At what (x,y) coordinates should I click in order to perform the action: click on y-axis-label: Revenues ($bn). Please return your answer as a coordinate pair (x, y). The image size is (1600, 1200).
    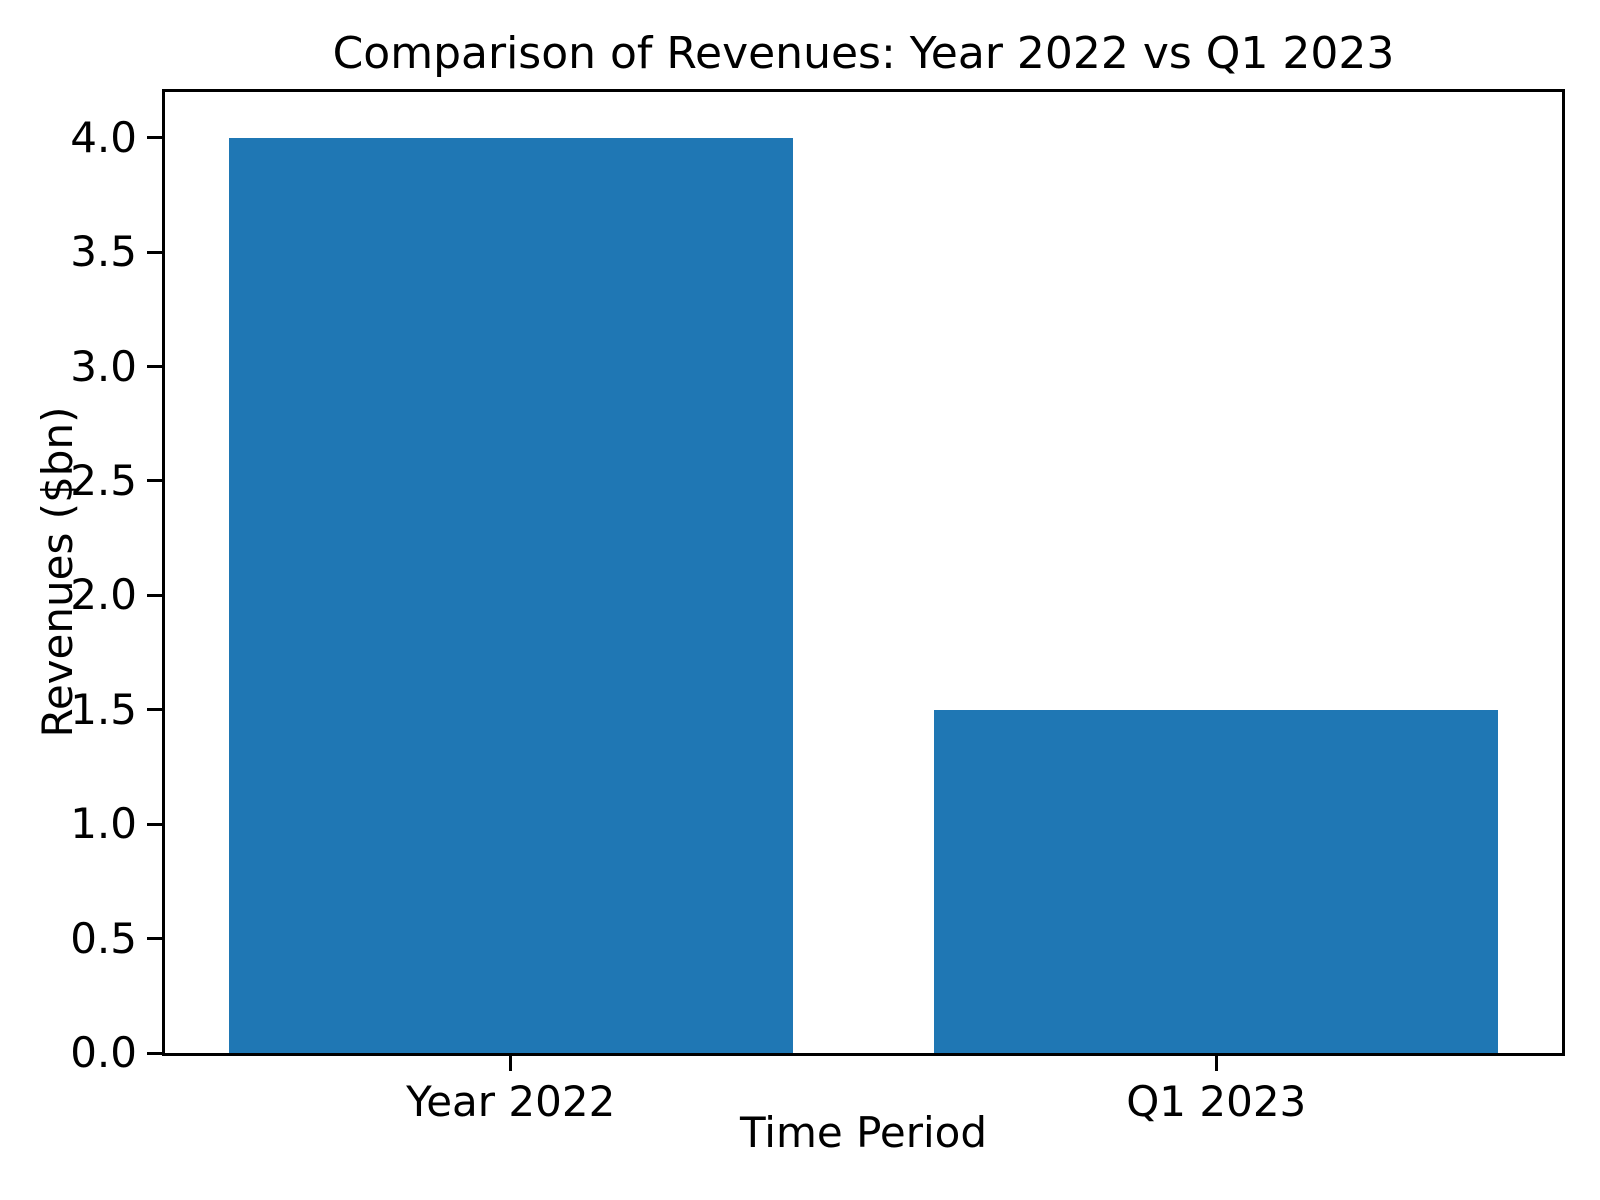
    Looking at the image, I should click on (57, 572).